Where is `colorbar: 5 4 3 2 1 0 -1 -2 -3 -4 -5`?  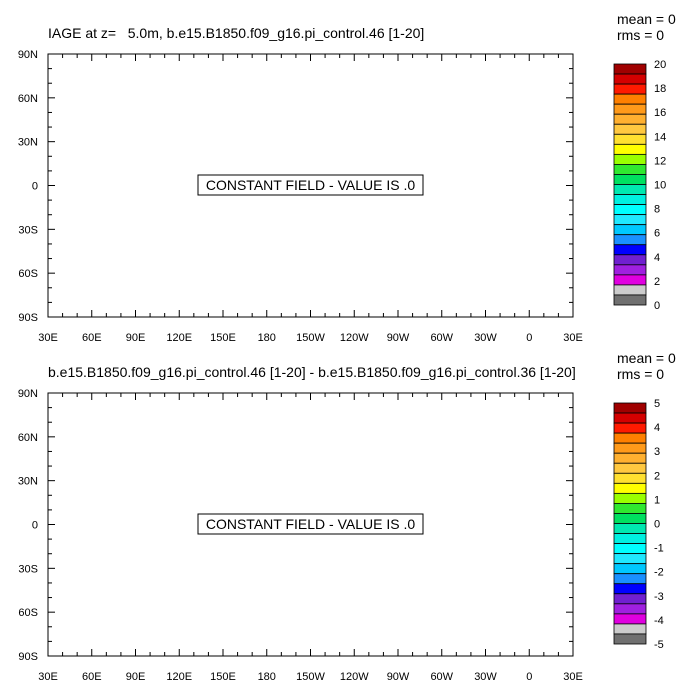
colorbar: 5 4 3 2 1 0 -1 -2 -3 -4 -5 is located at coordinates (638, 524).